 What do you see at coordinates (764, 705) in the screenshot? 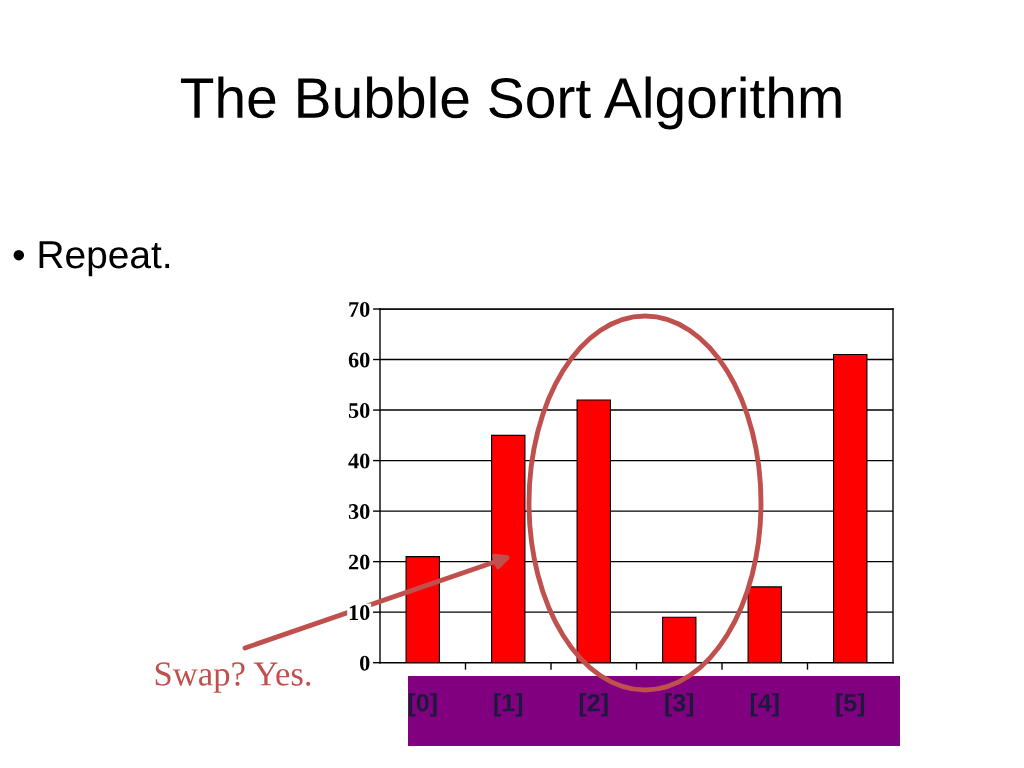
I see `x-tick-label: [4]` at bounding box center [764, 705].